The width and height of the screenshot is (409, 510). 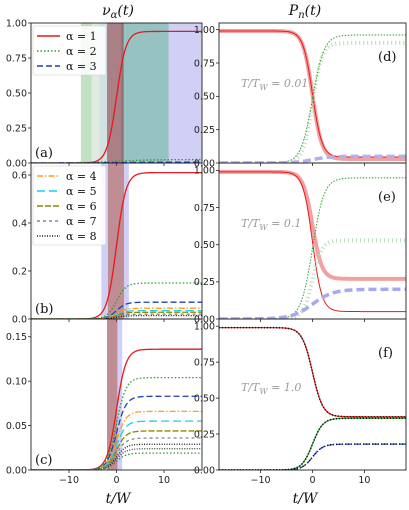 What do you see at coordinates (16, 381) in the screenshot?
I see `y-tick-label: 0.10` at bounding box center [16, 381].